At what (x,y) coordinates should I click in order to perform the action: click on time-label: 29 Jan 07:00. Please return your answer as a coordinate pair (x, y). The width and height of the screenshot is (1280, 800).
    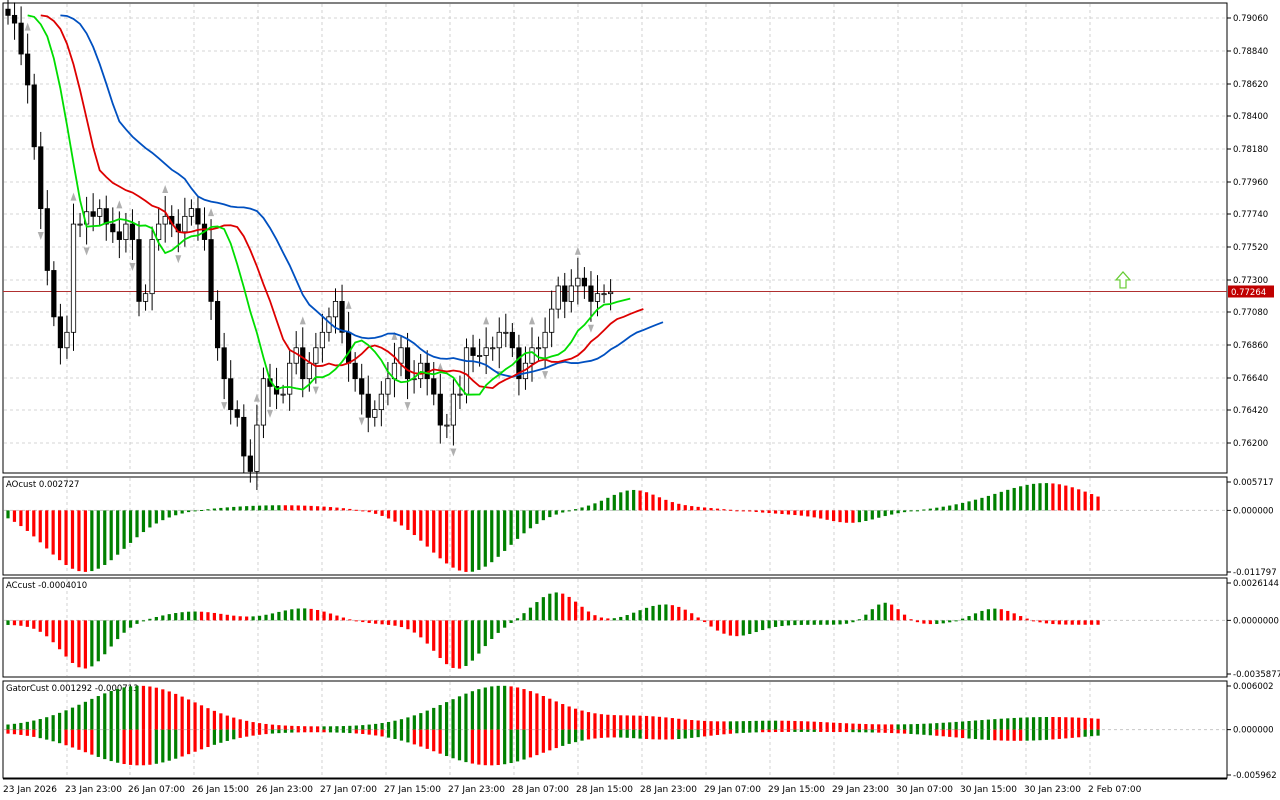
    Looking at the image, I should click on (732, 790).